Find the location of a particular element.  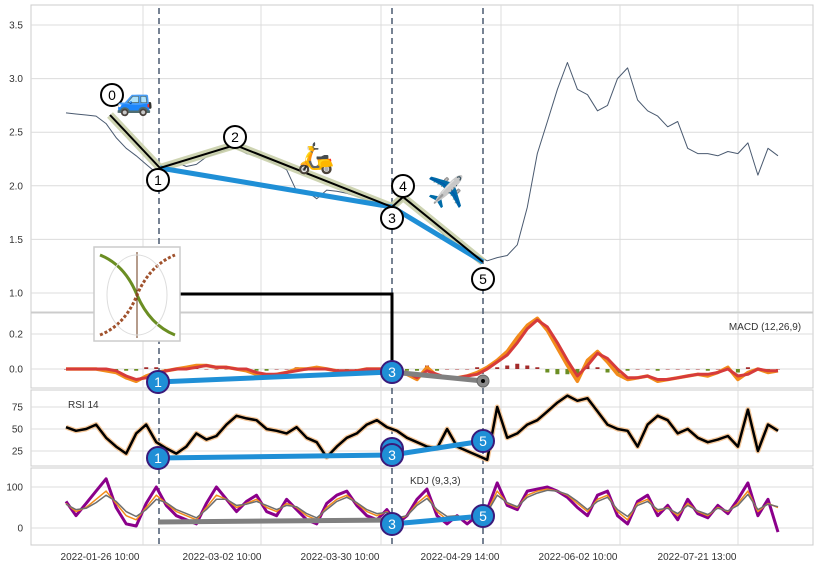

macd-label: MACD (12,26,9) is located at coordinates (765, 327).